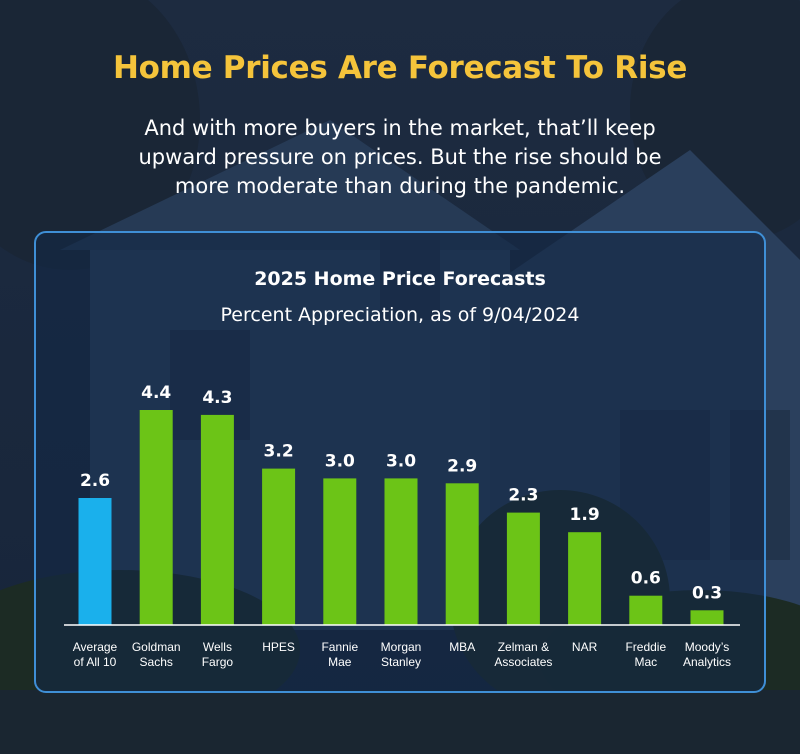 This screenshot has width=800, height=754. Describe the element at coordinates (156, 647) in the screenshot. I see `category-label-line: Goldman` at that location.